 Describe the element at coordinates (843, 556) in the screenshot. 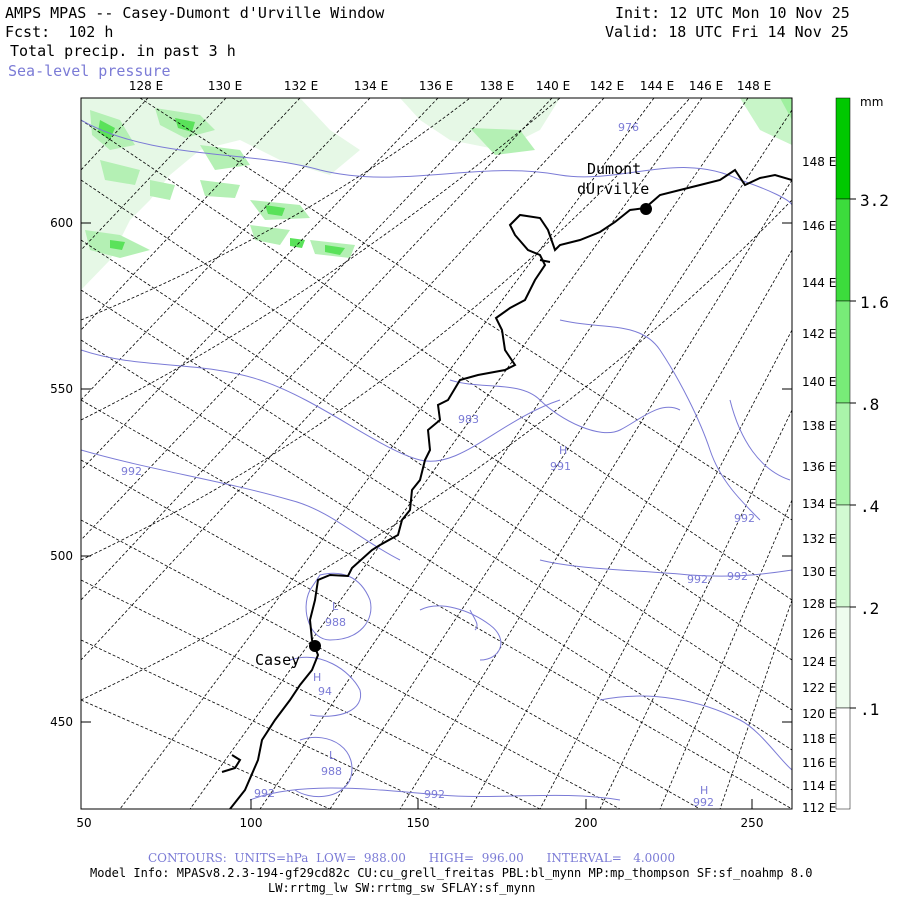

I see `colorbar-swatch-0.2` at that location.